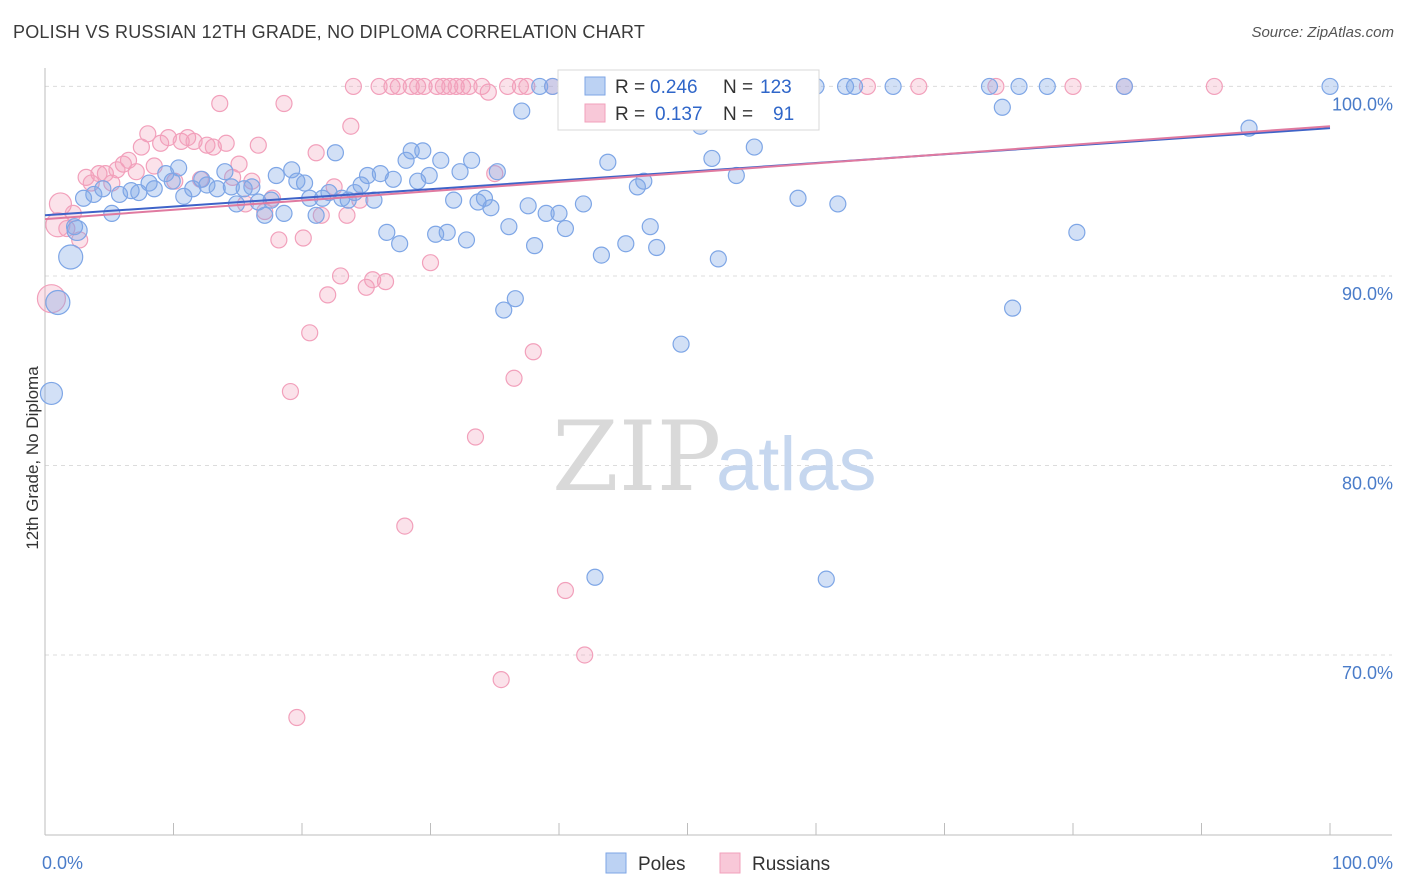  What do you see at coordinates (783, 114) in the screenshot?
I see `legend-russians-n-value: 91` at bounding box center [783, 114].